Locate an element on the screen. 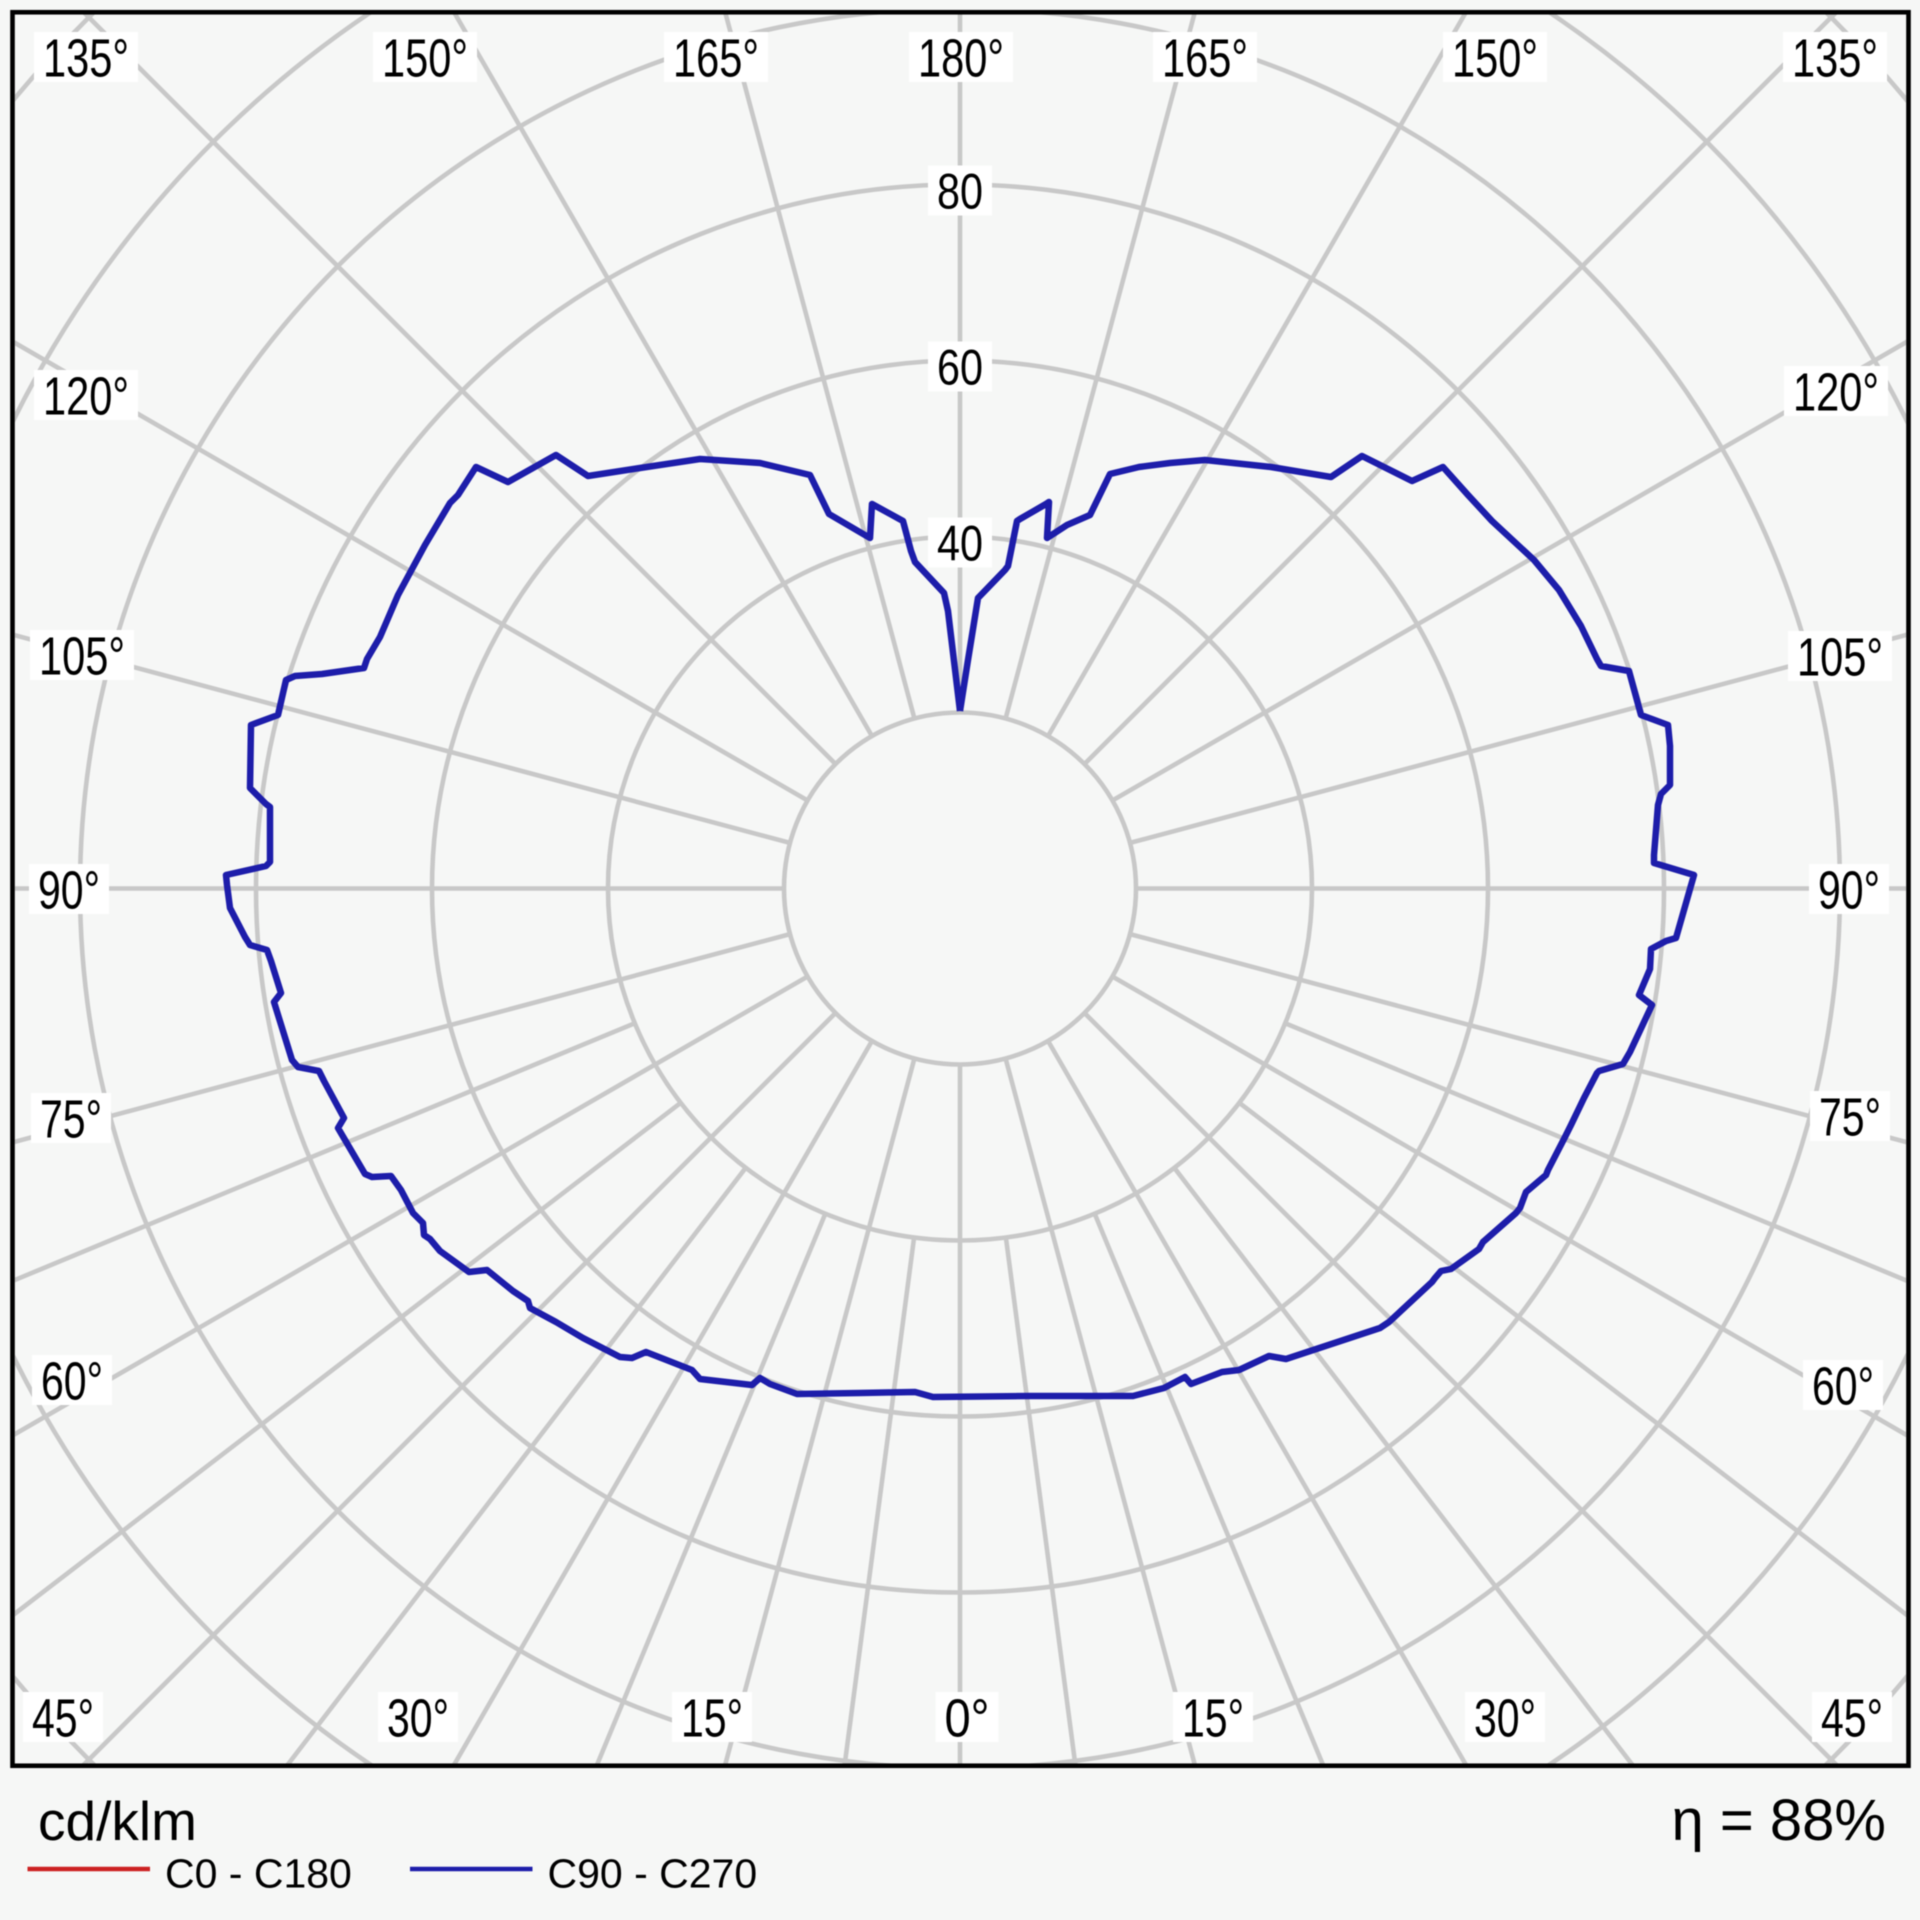 The height and width of the screenshot is (1920, 1920). svg-text: 180° is located at coordinates (961, 59).